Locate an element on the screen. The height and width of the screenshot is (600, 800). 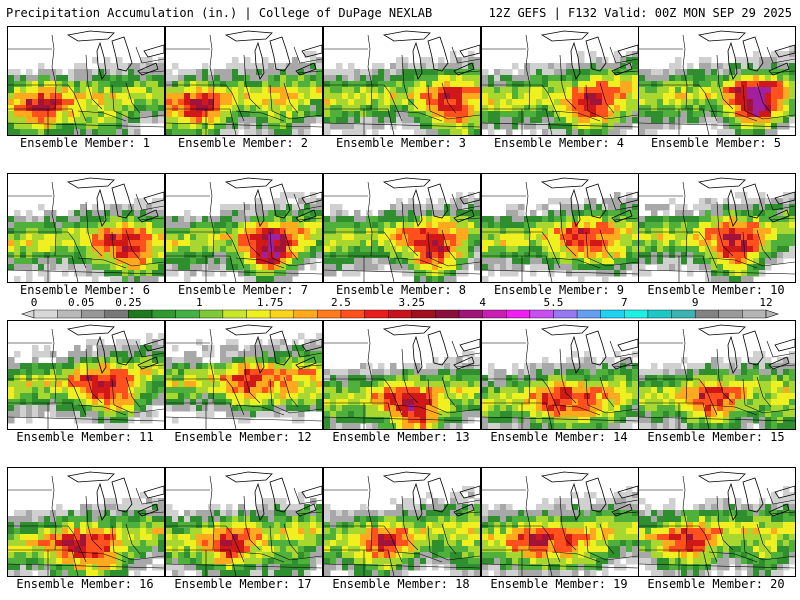
great-lake-outline is located at coordinates (259, 354).